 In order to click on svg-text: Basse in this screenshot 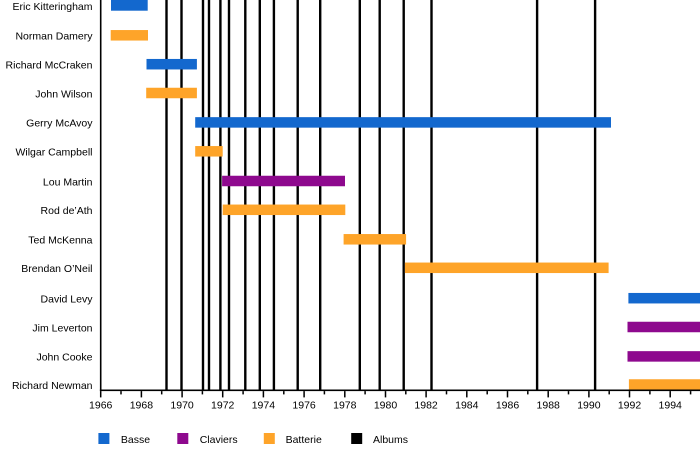, I will do `click(135, 440)`.